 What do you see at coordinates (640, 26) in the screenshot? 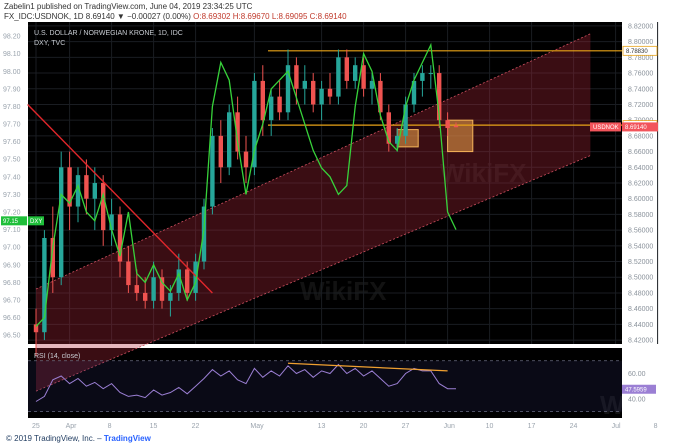
I see `right-tick-20: 8.82000` at bounding box center [640, 26].